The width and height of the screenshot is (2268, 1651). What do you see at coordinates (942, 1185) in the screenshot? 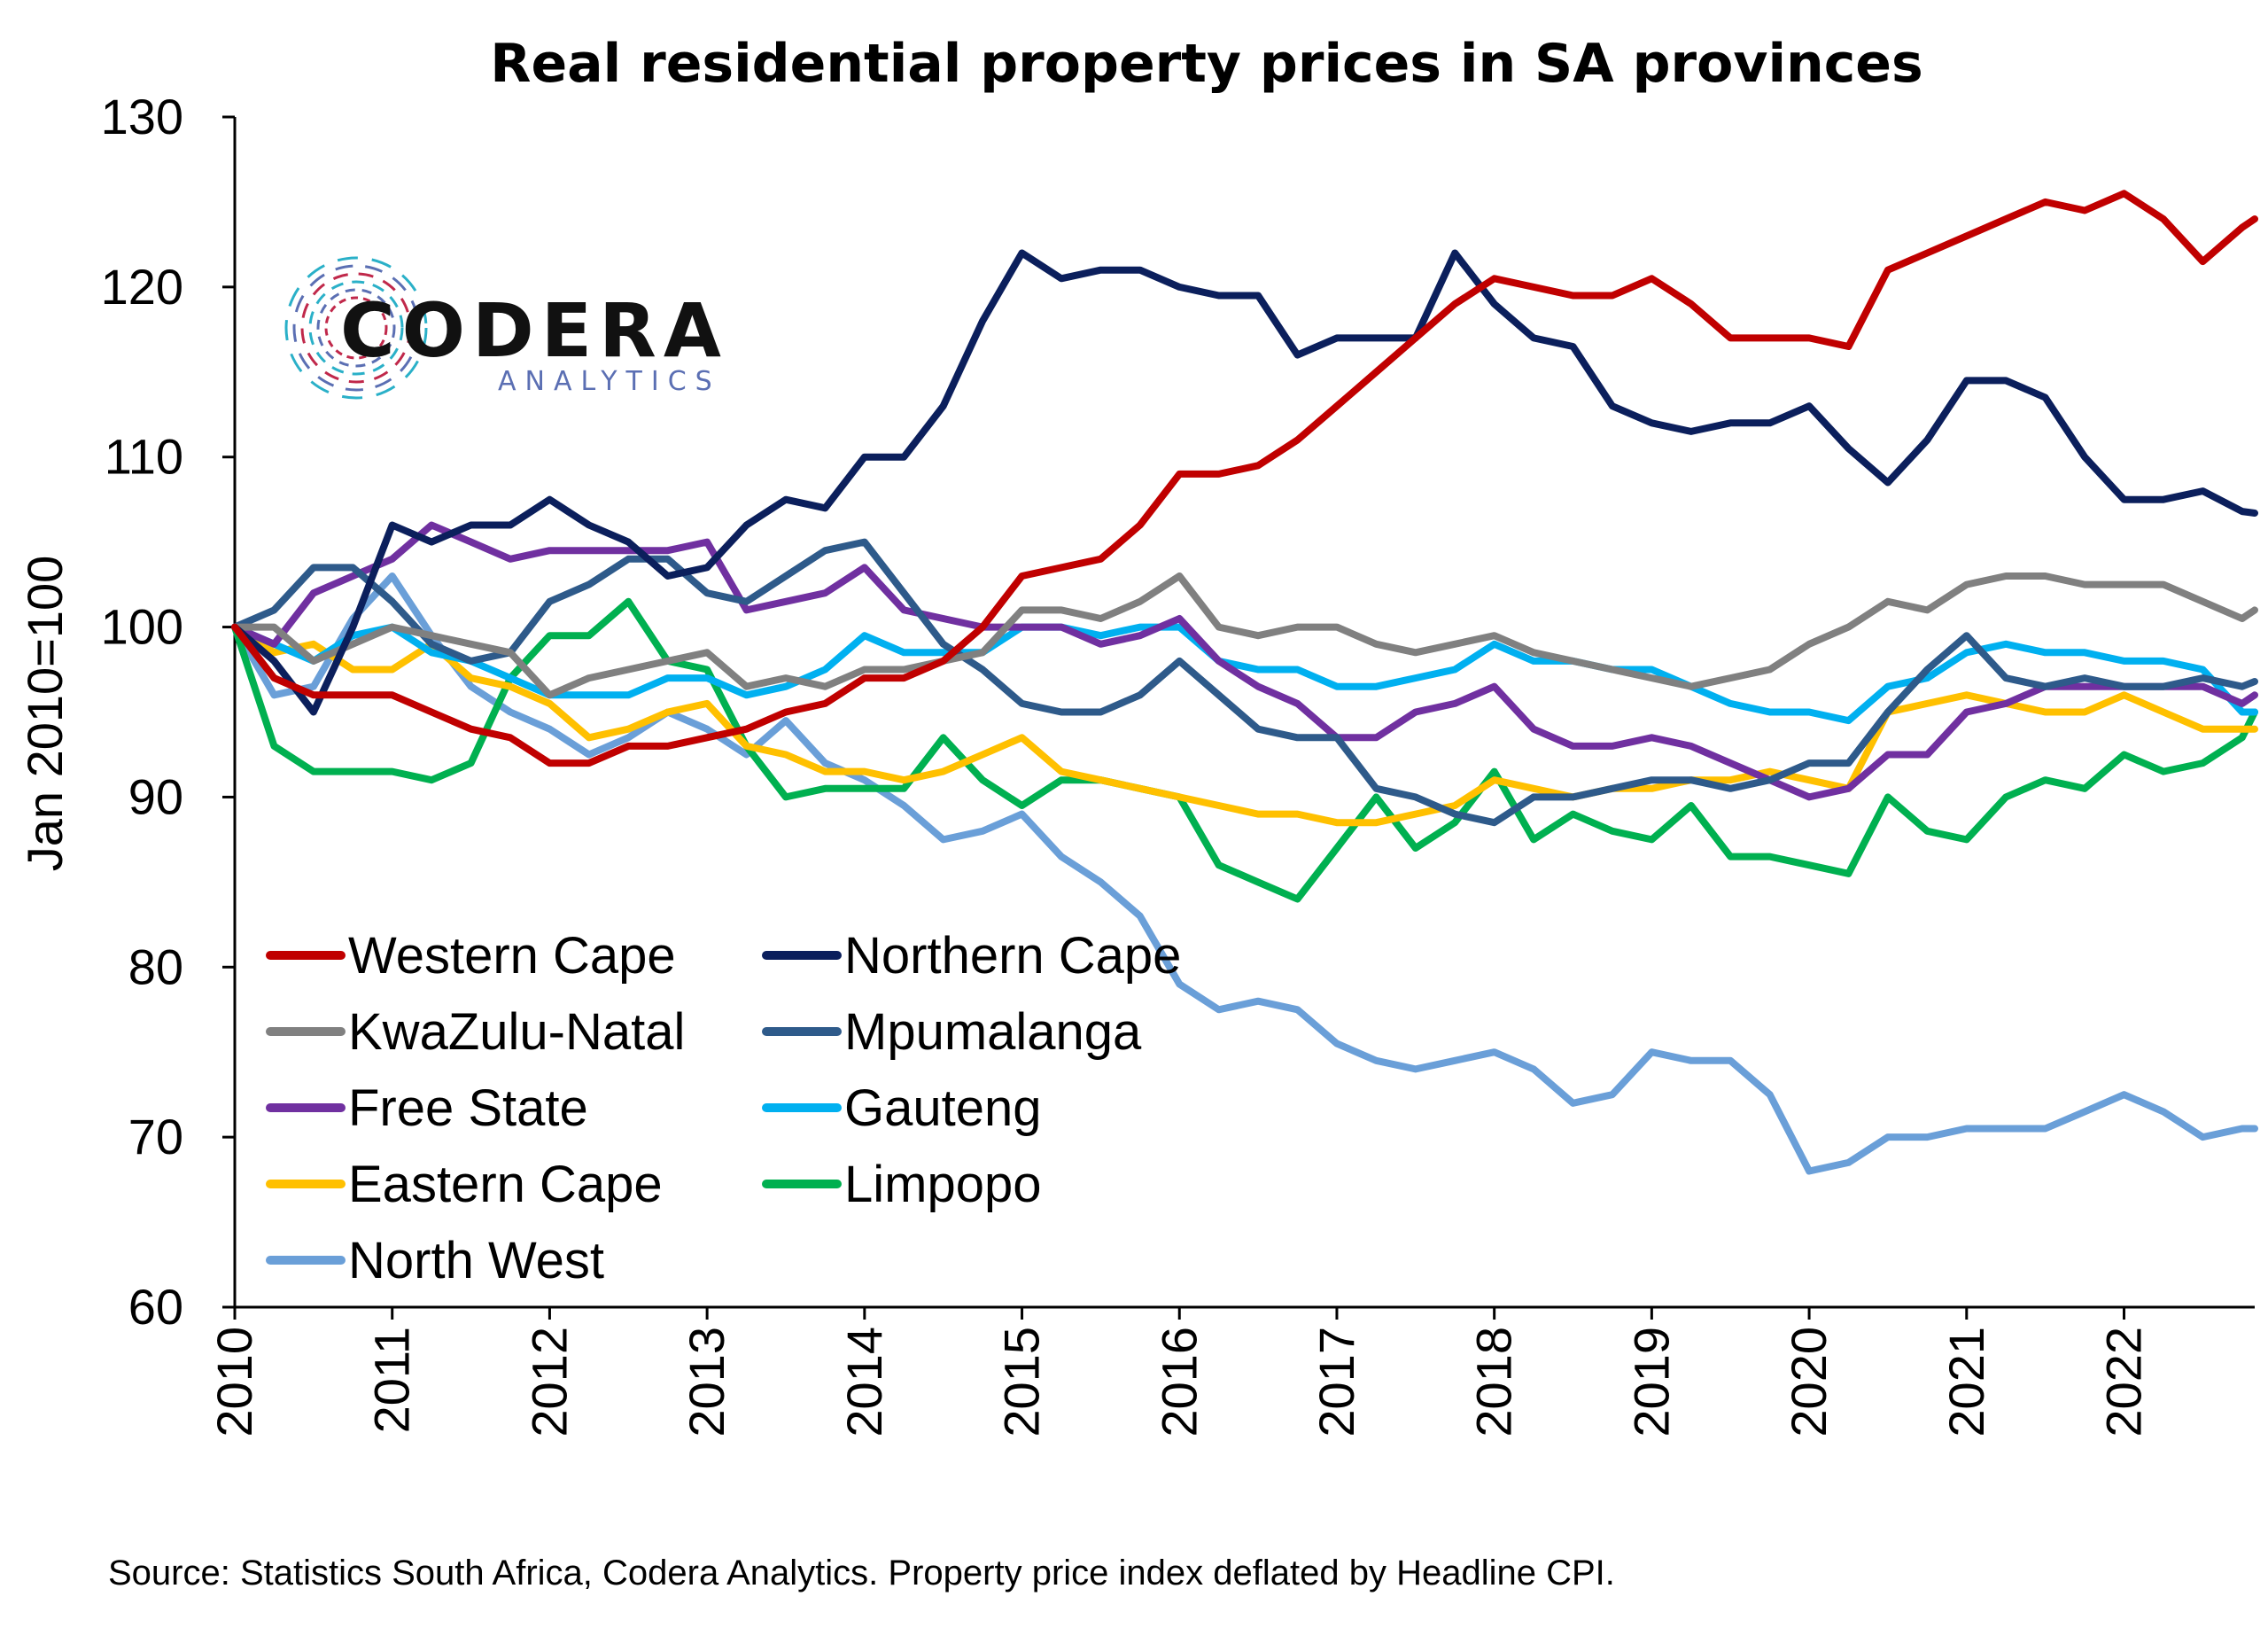
I see `legend-label: Limpopo` at bounding box center [942, 1185].